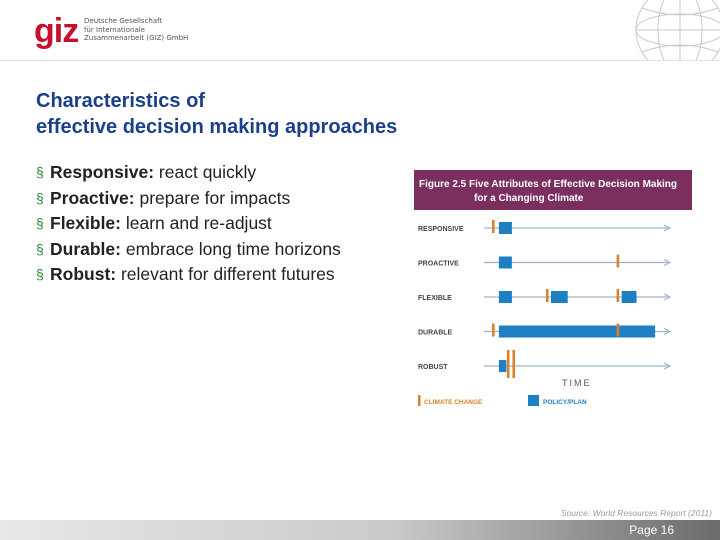  I want to click on bullet-text: react quickly, so click(205, 172).